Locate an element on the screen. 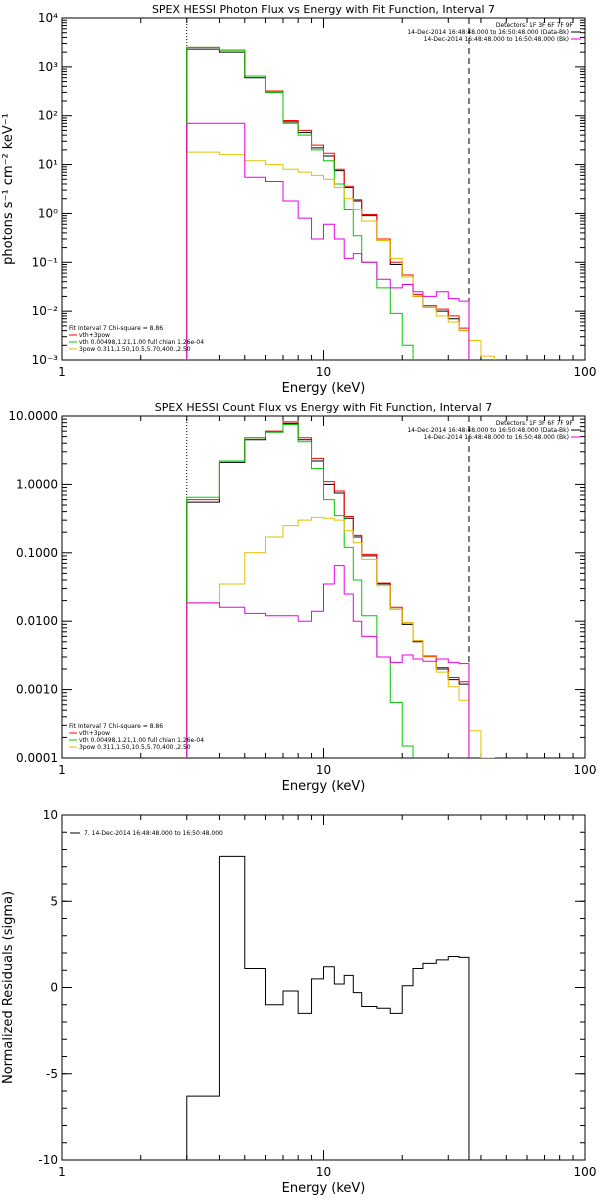  y-tick-label: 0.0001 is located at coordinates (37, 758).